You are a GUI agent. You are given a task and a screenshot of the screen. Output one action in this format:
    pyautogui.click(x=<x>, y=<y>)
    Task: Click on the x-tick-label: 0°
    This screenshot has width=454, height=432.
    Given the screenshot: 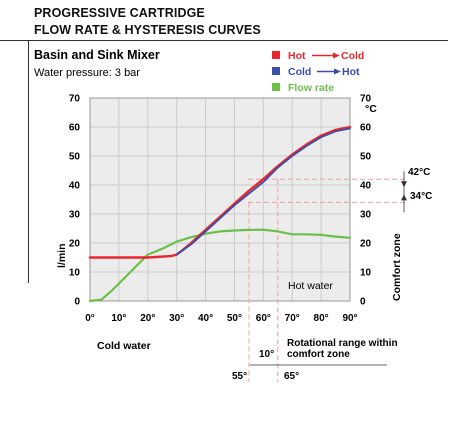 What is the action you would take?
    pyautogui.click(x=90, y=318)
    